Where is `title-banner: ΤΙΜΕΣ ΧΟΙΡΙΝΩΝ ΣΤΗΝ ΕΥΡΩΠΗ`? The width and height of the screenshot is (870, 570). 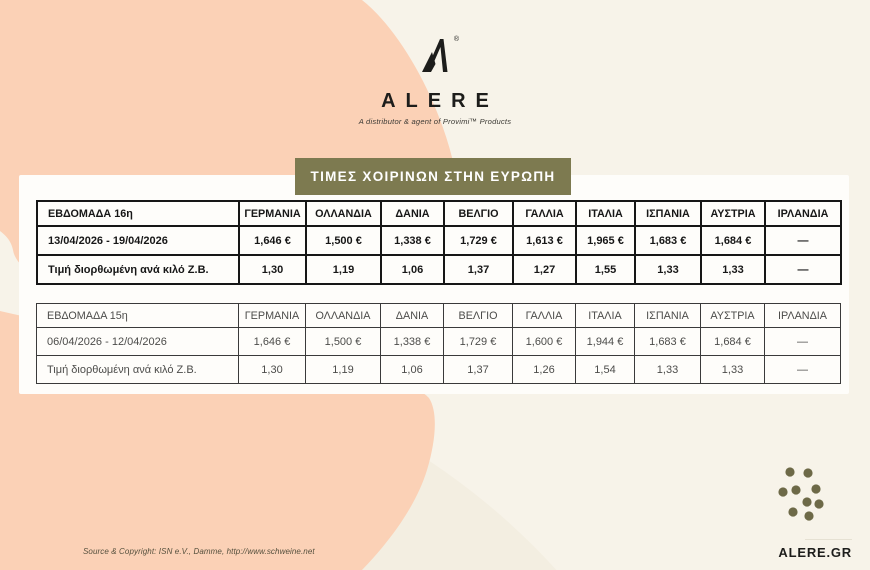
title-banner: ΤΙΜΕΣ ΧΟΙΡΙΝΩΝ ΣΤΗΝ ΕΥΡΩΠΗ is located at coordinates (433, 176).